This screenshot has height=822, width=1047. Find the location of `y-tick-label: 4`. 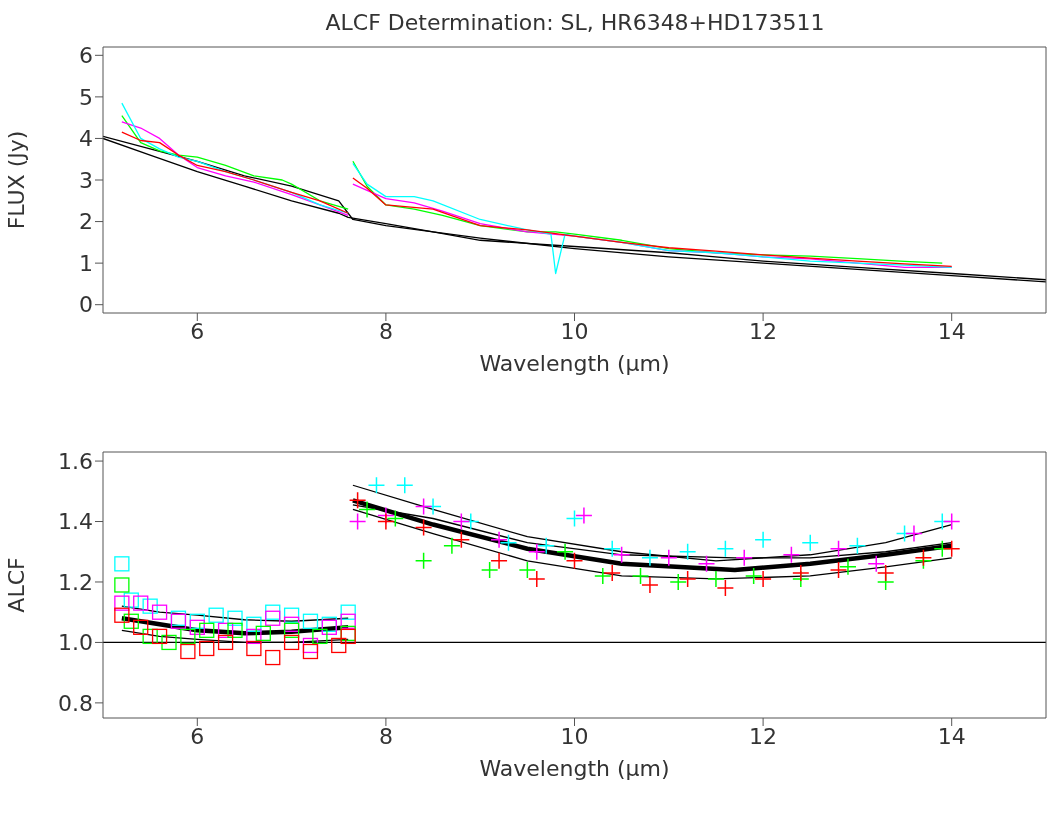

y-tick-label: 4 is located at coordinates (86, 139).